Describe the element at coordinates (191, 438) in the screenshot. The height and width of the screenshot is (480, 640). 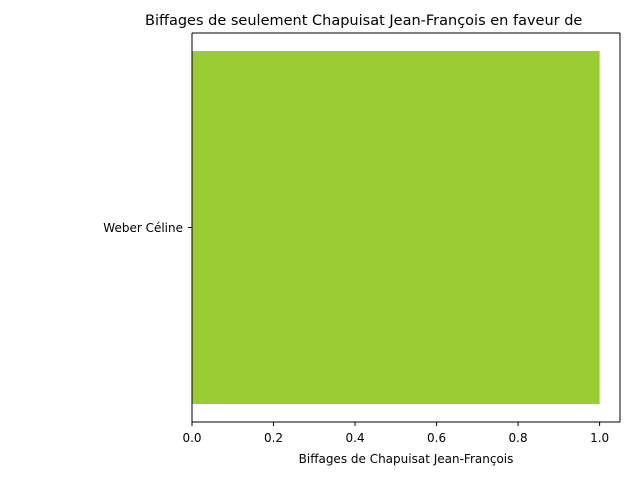
I see `x-tick-label: 0.0` at that location.